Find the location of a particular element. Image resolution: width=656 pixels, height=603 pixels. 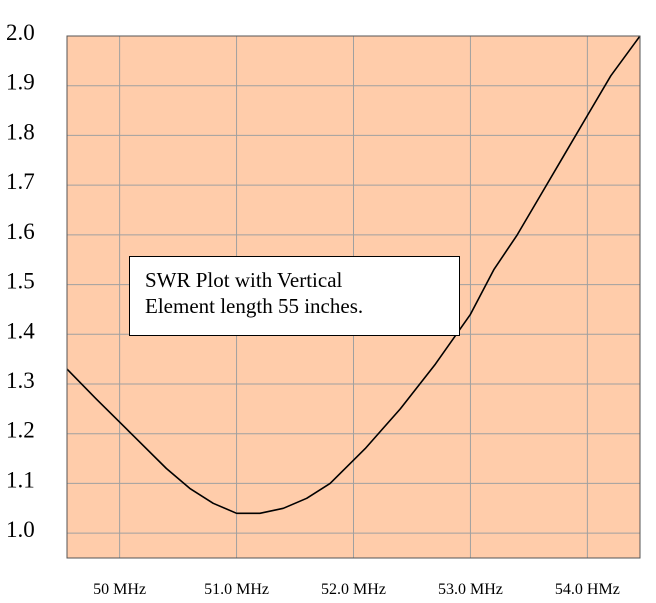

y-tick-label: 1.5 is located at coordinates (20, 281).